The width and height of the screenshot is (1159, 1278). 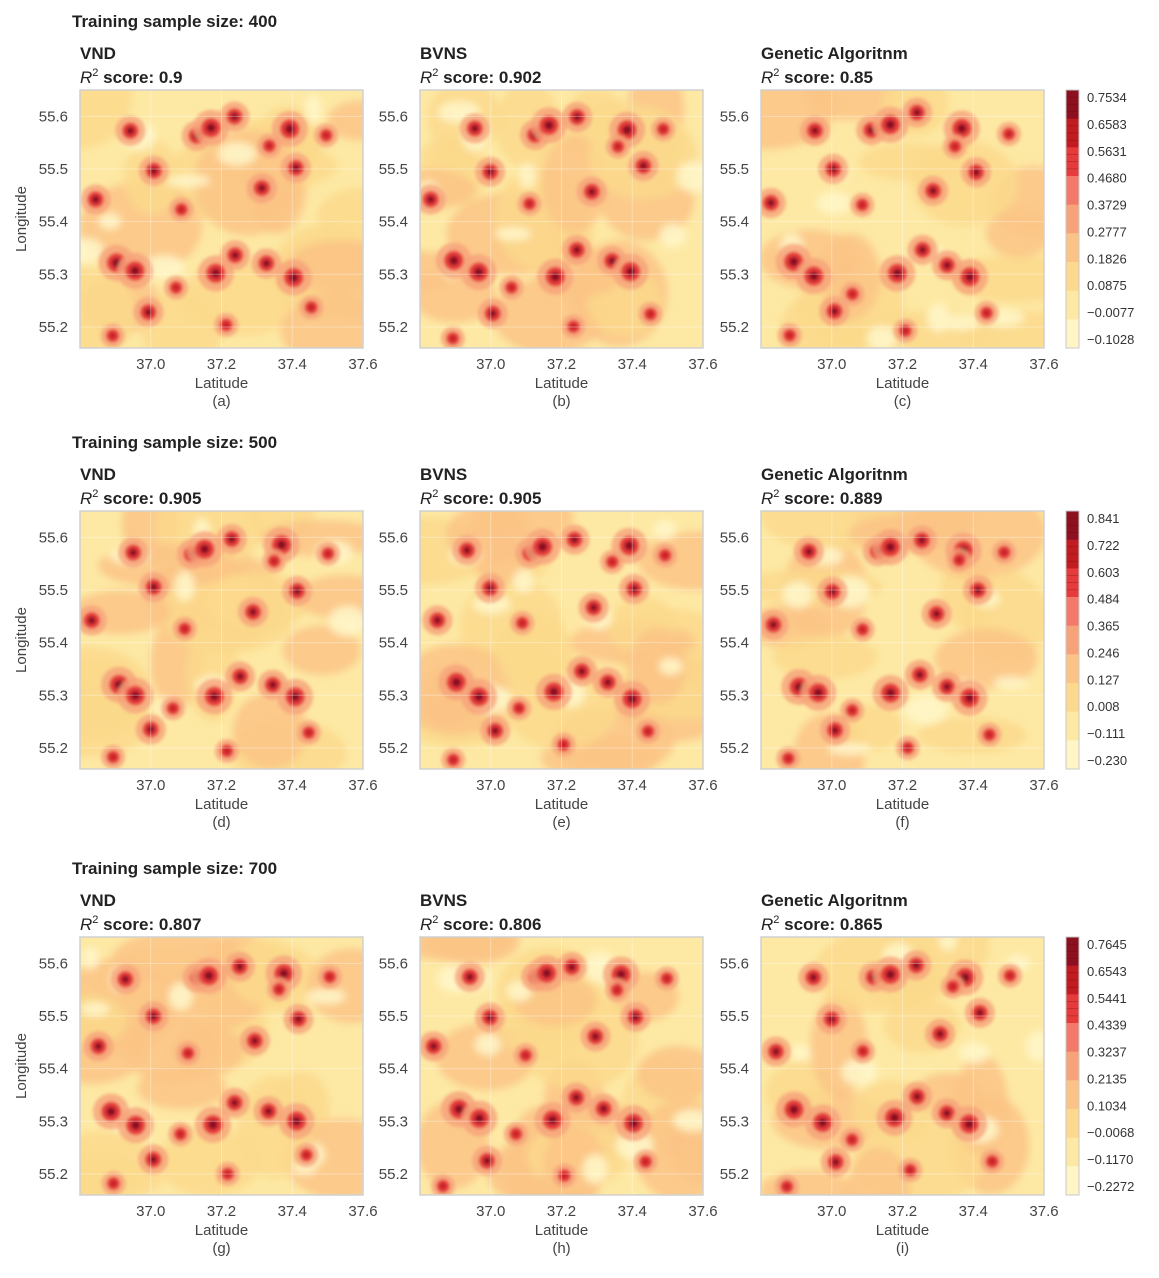 What do you see at coordinates (1107, 258) in the screenshot?
I see `colorbar-tick-label: 0.1826` at bounding box center [1107, 258].